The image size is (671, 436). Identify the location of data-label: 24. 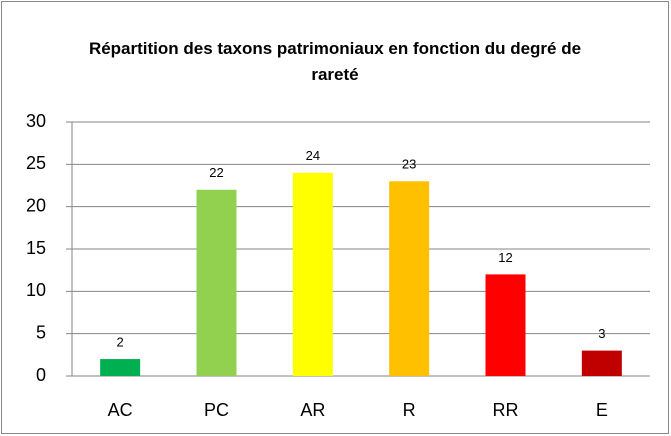
(313, 155).